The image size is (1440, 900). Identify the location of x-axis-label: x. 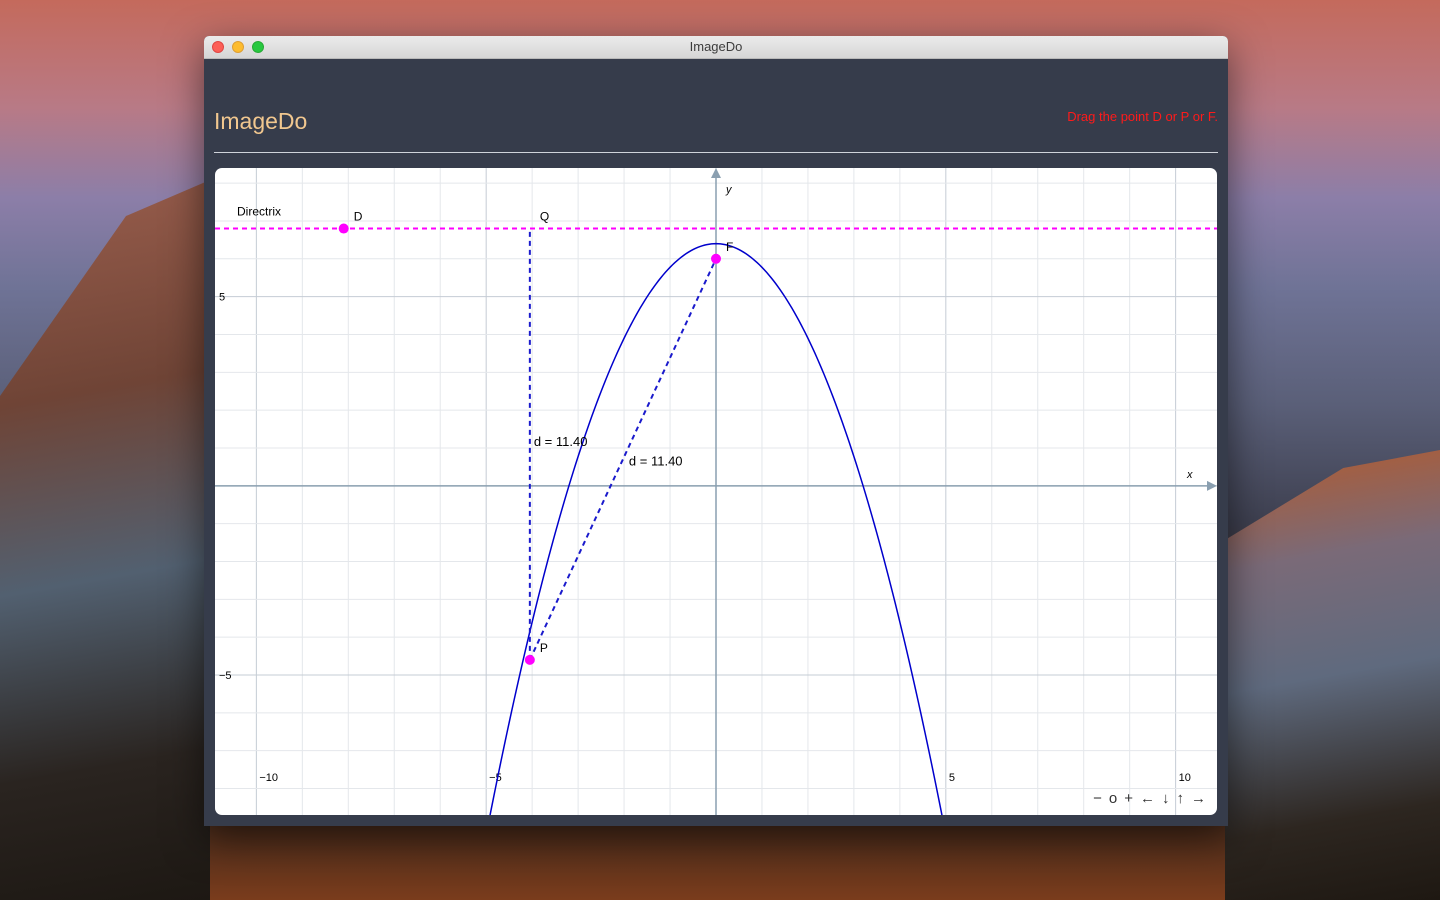
(1189, 475).